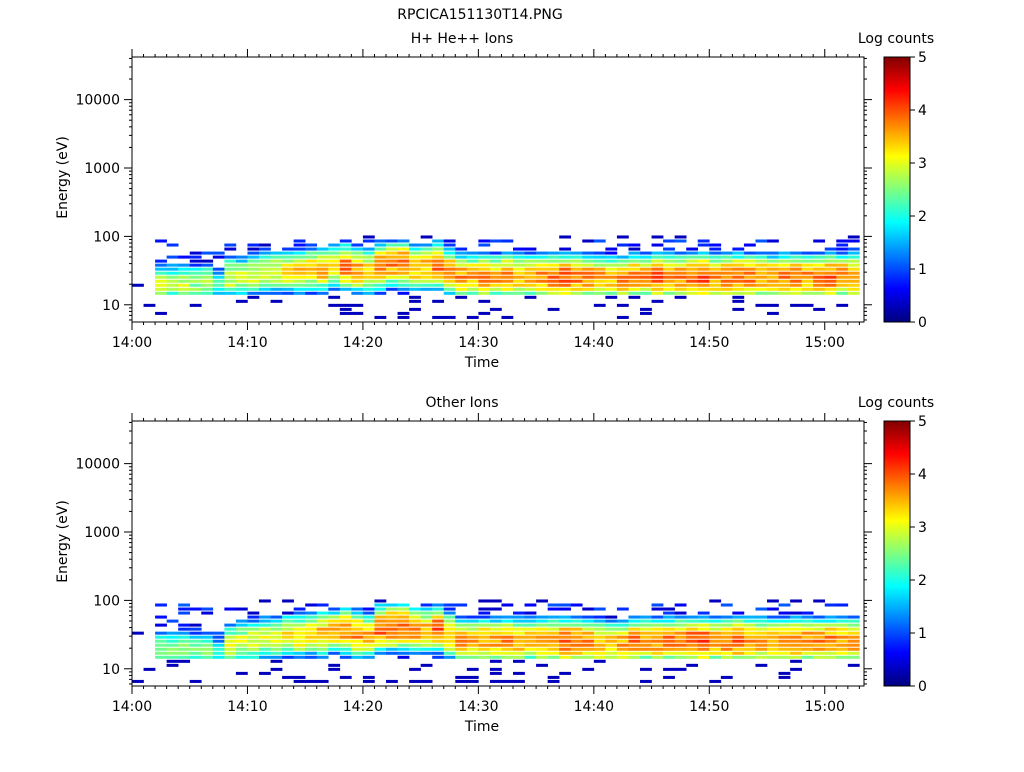 The image size is (1024, 772). Describe the element at coordinates (97, 465) in the screenshot. I see `y-tick-label: 10000` at that location.